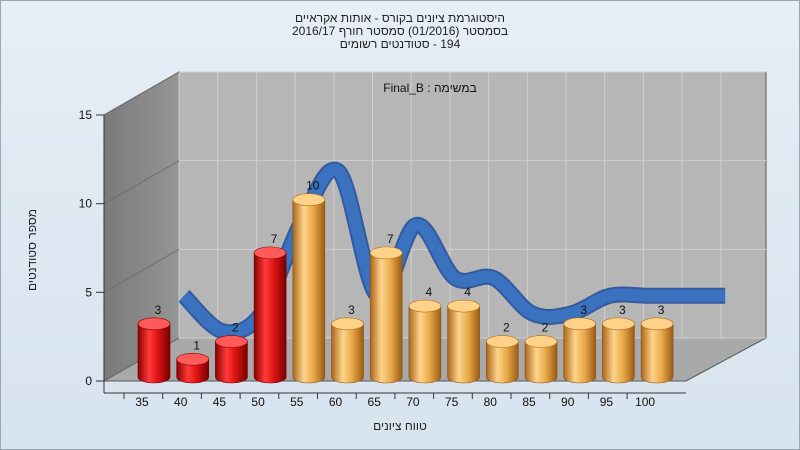  I want to click on bar-60: 3, so click(347, 343).